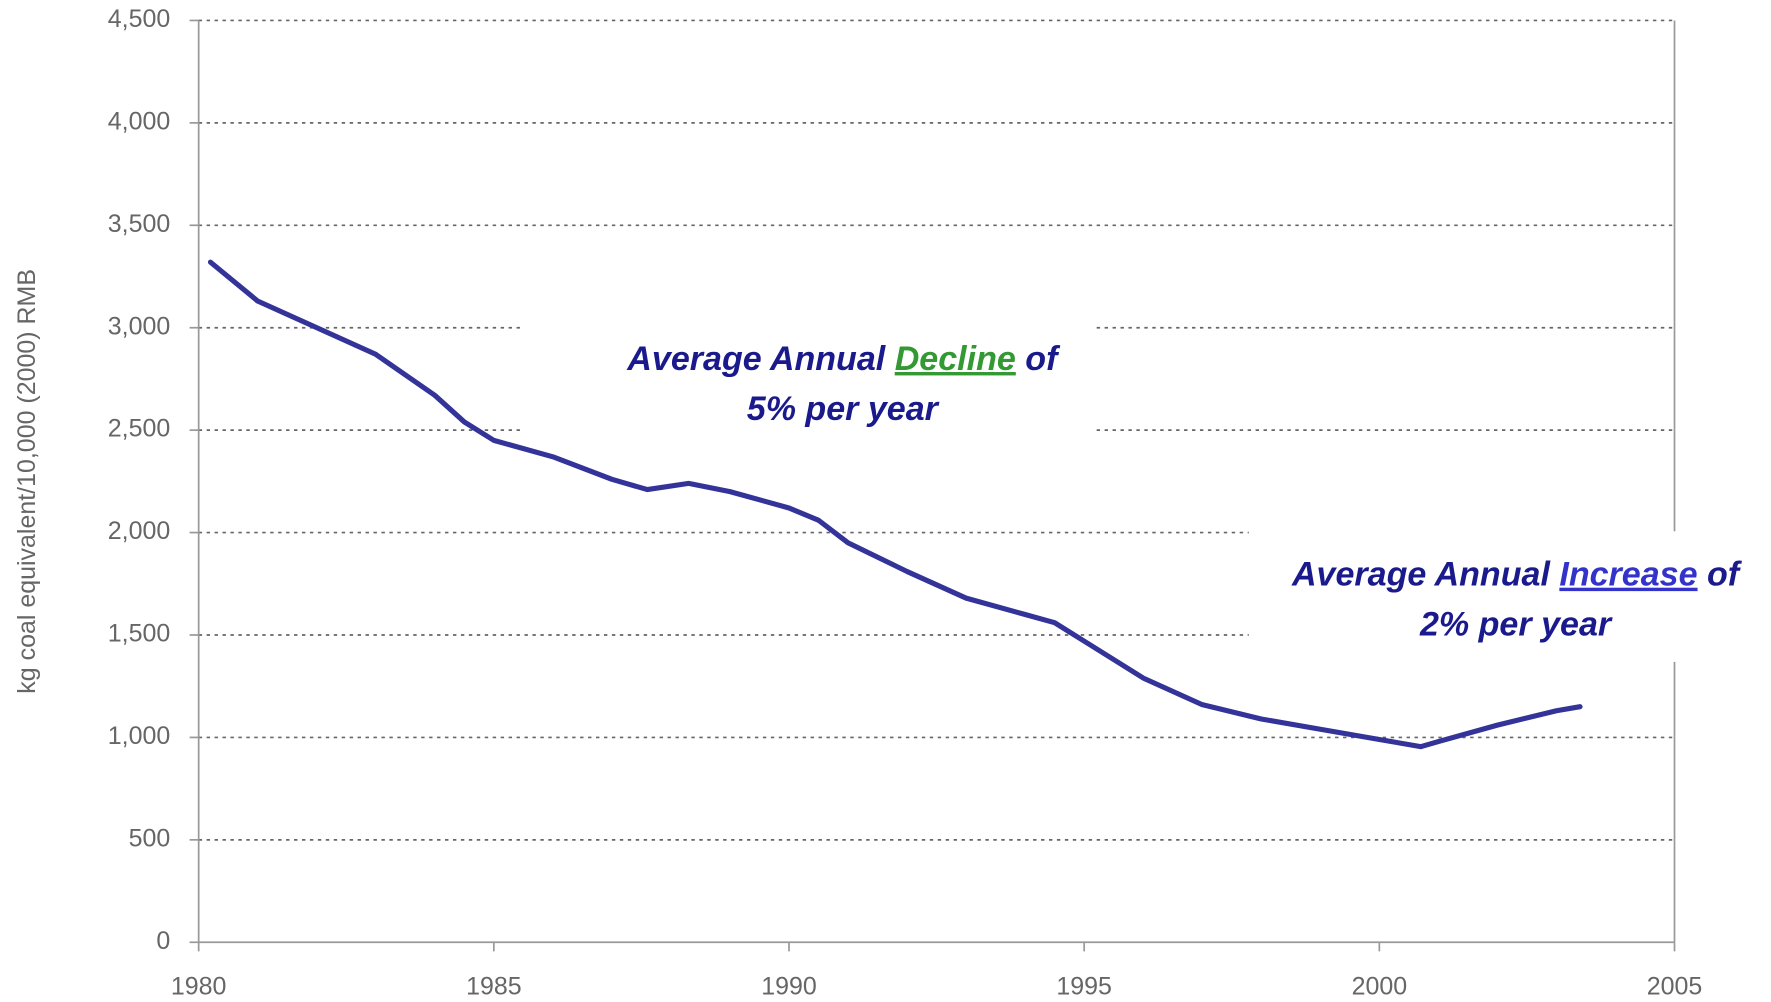 The image size is (1771, 1002). Describe the element at coordinates (1380, 986) in the screenshot. I see `x-tick-label: 2000` at that location.